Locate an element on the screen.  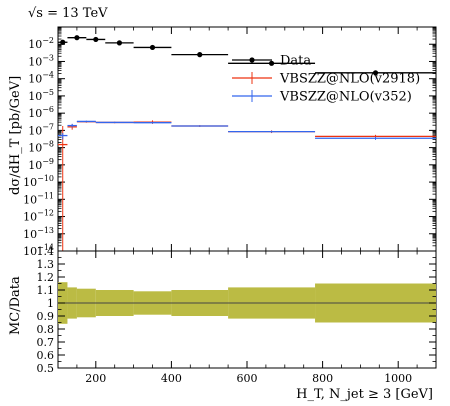
x-tick-label: 1000 is located at coordinates (398, 378).